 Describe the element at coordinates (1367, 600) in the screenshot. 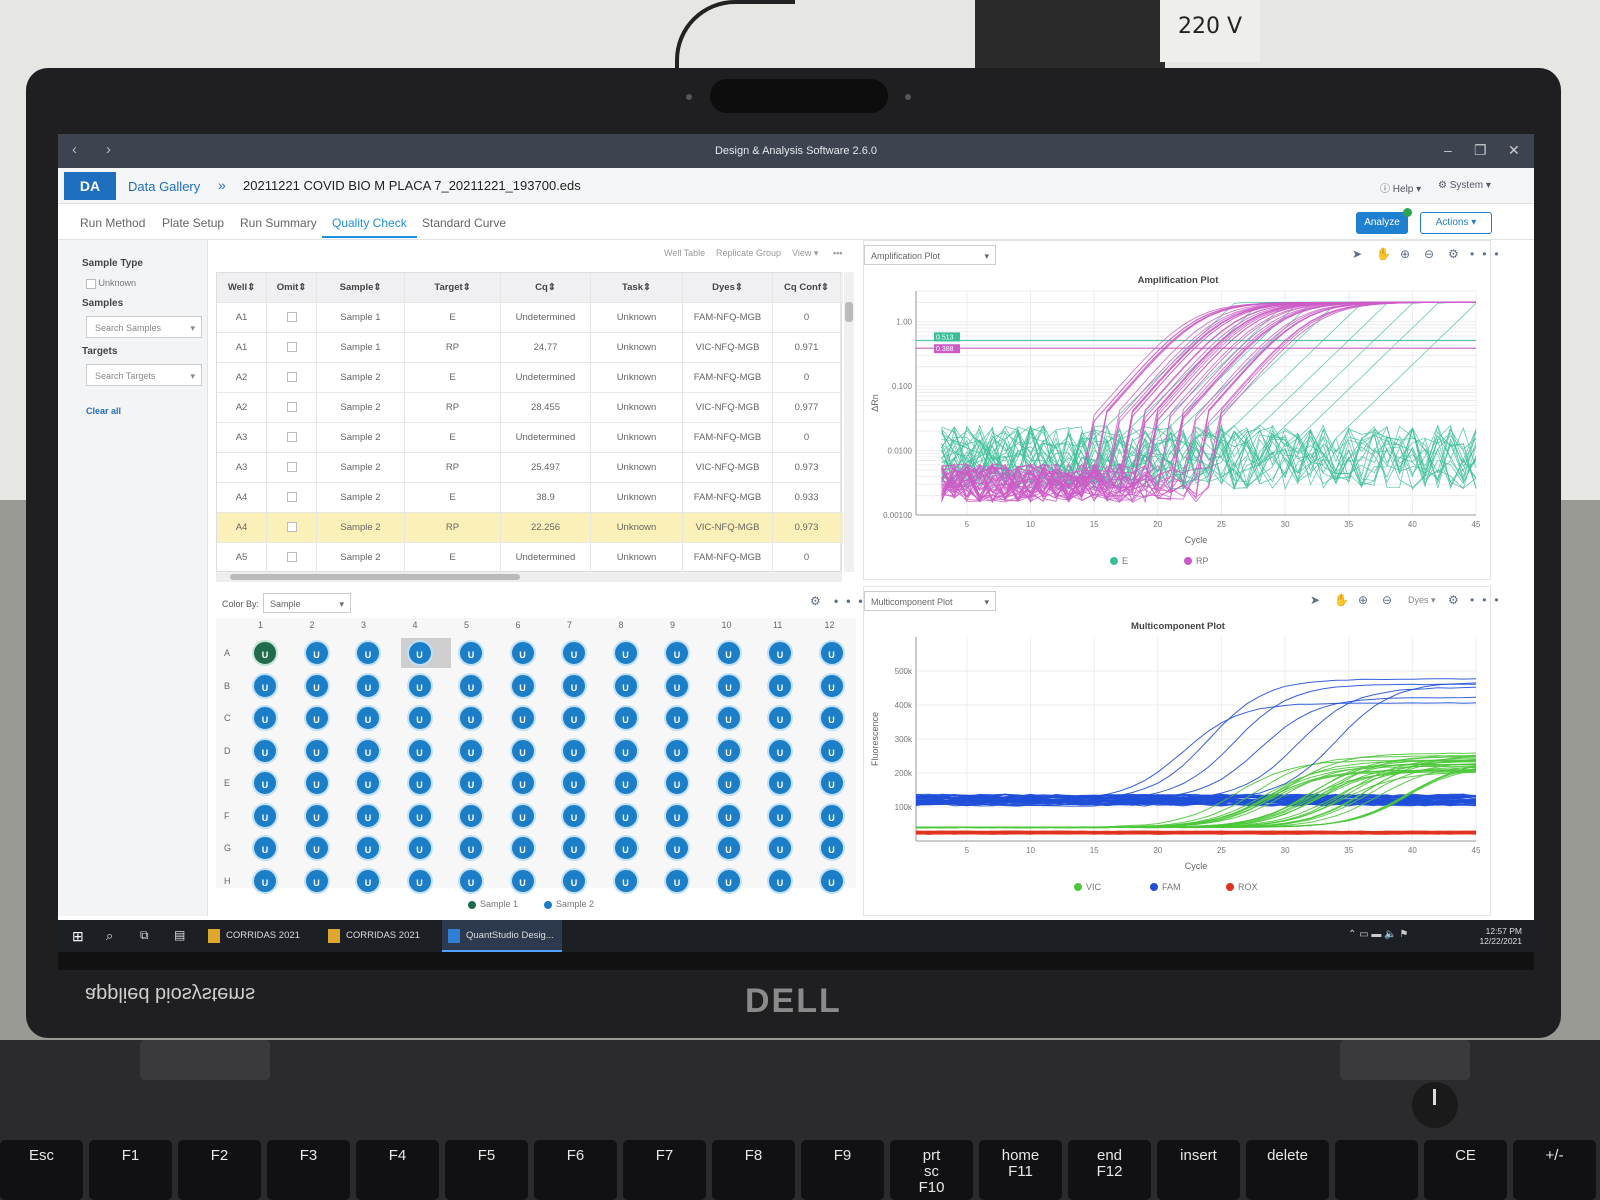

I see `zoom-in-icon: ⊕` at that location.